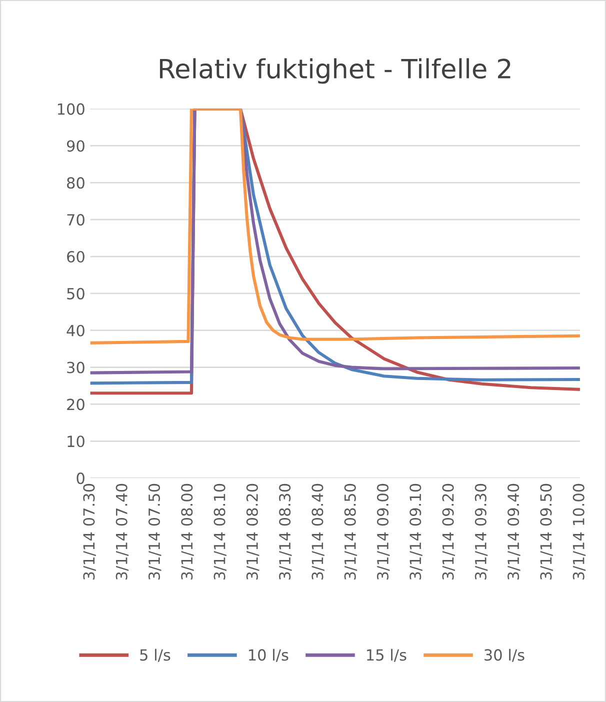 The image size is (606, 702). Describe the element at coordinates (546, 532) in the screenshot. I see `x-tick-label: 3/1/14 09.50` at that location.